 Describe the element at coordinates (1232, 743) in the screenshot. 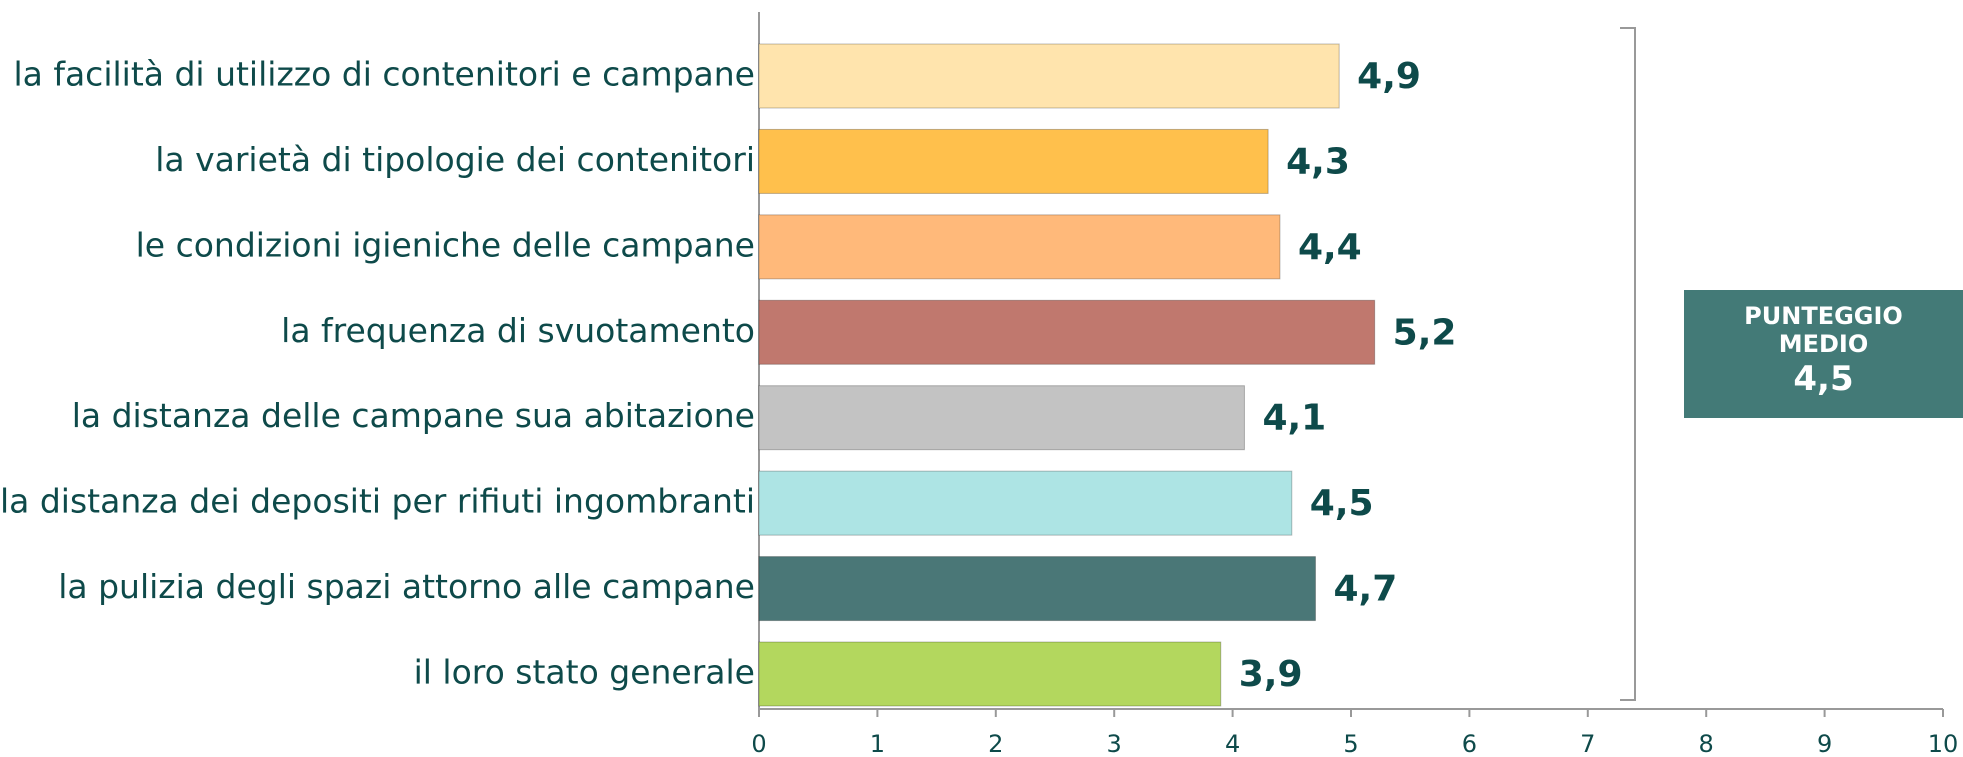

I see `x-tick-label: 4` at that location.